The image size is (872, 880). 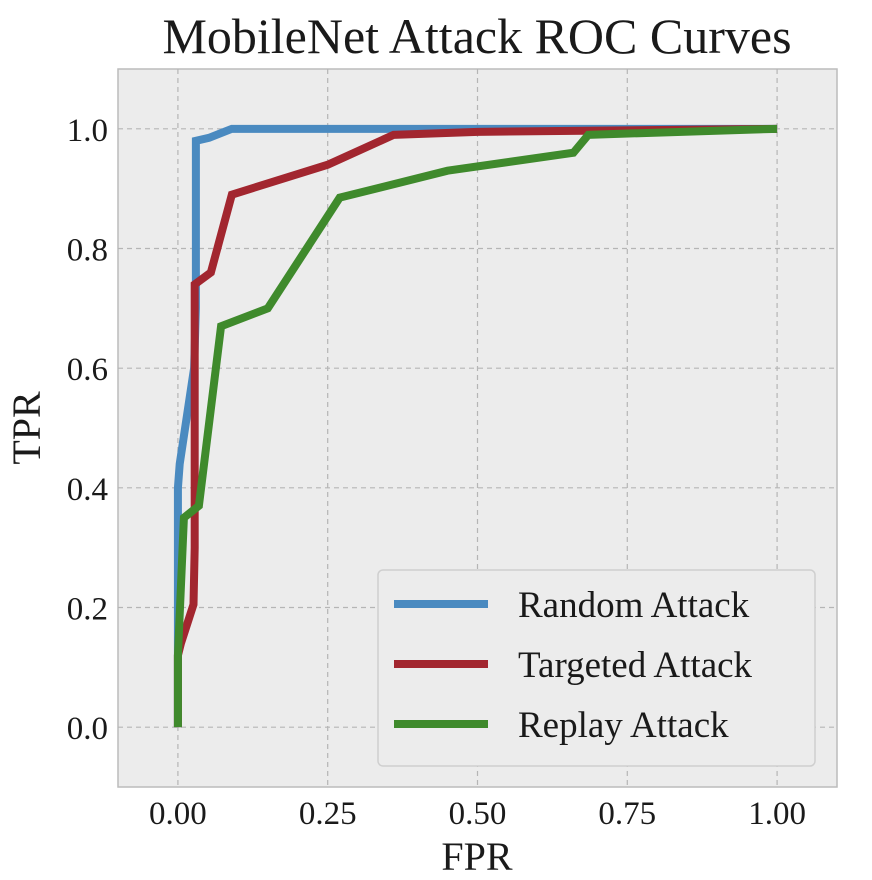 I want to click on y-tick-label: 0.0, so click(x=87, y=729).